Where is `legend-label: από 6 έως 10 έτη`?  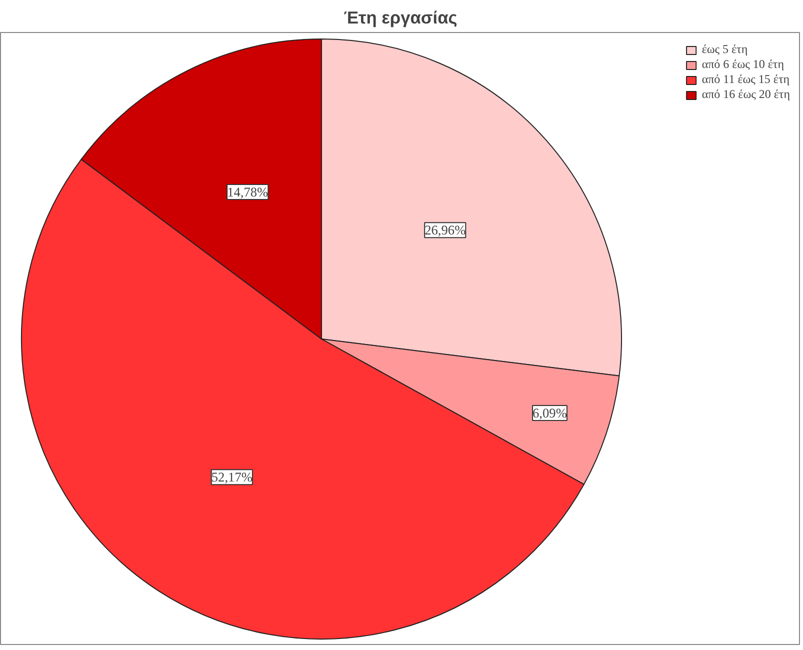
legend-label: από 6 έως 10 έτη is located at coordinates (743, 64).